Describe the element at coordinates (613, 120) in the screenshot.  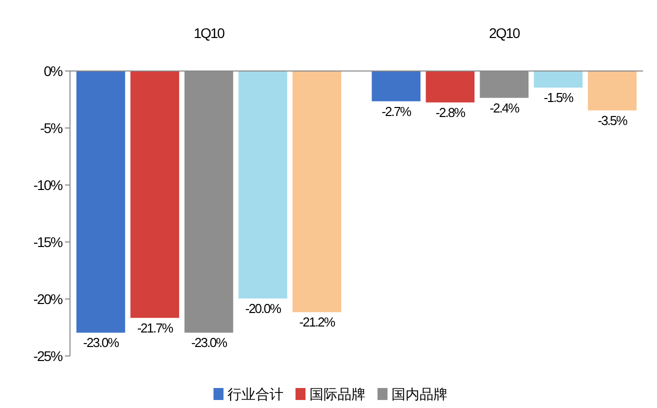
I see `data-label: -3.5%` at that location.